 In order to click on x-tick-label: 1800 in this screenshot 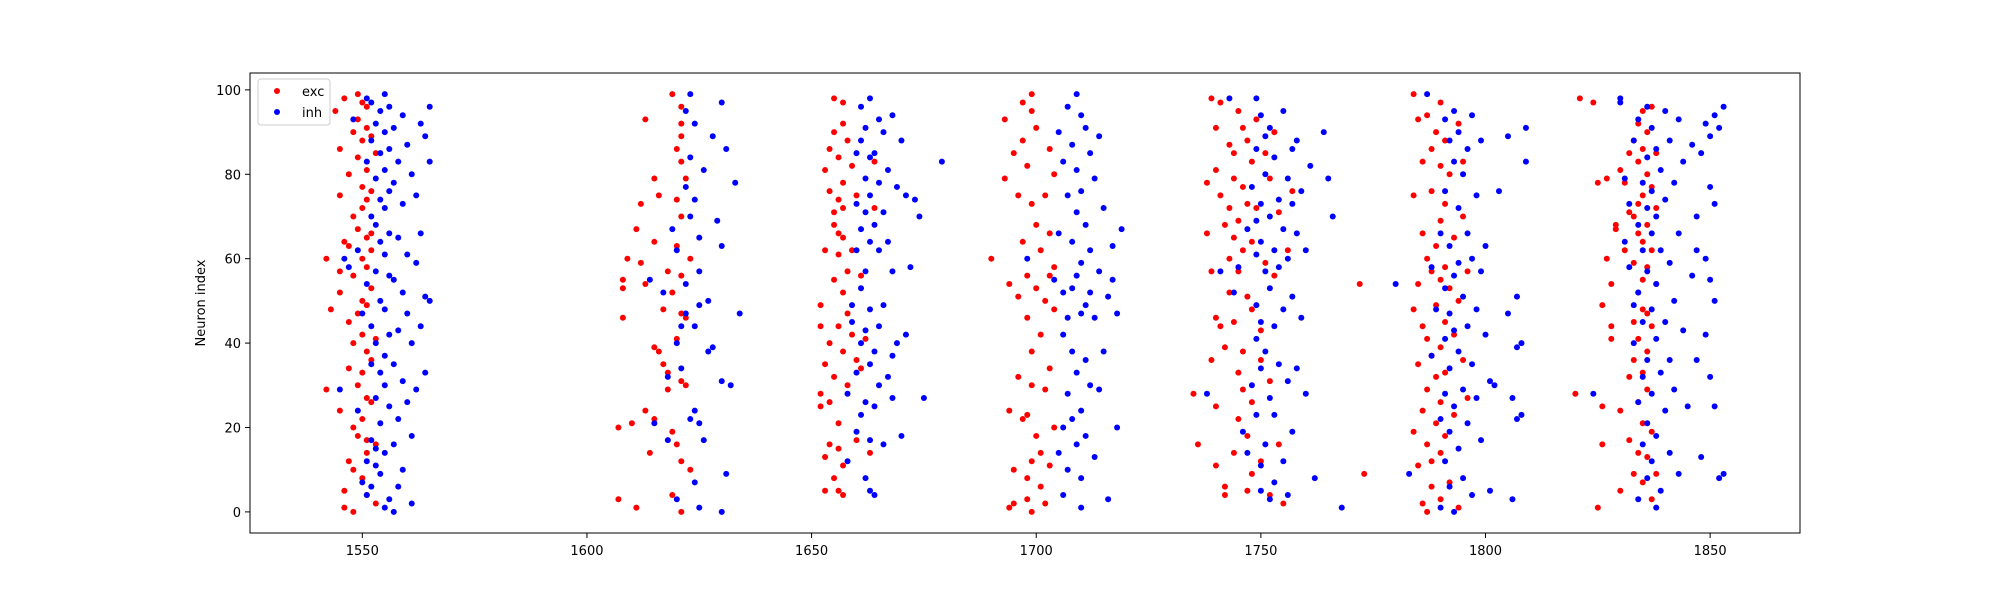, I will do `click(1485, 551)`.